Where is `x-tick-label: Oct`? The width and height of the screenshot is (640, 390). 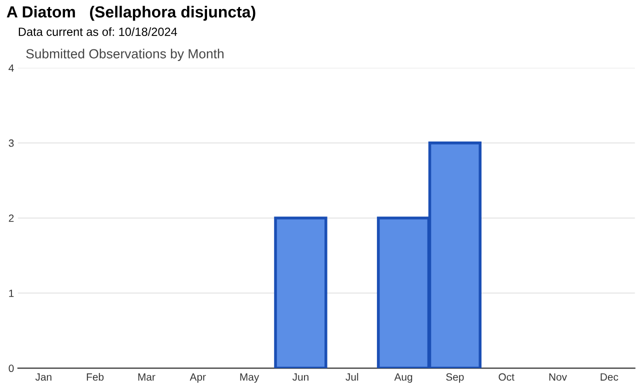 x-tick-label: Oct is located at coordinates (506, 377).